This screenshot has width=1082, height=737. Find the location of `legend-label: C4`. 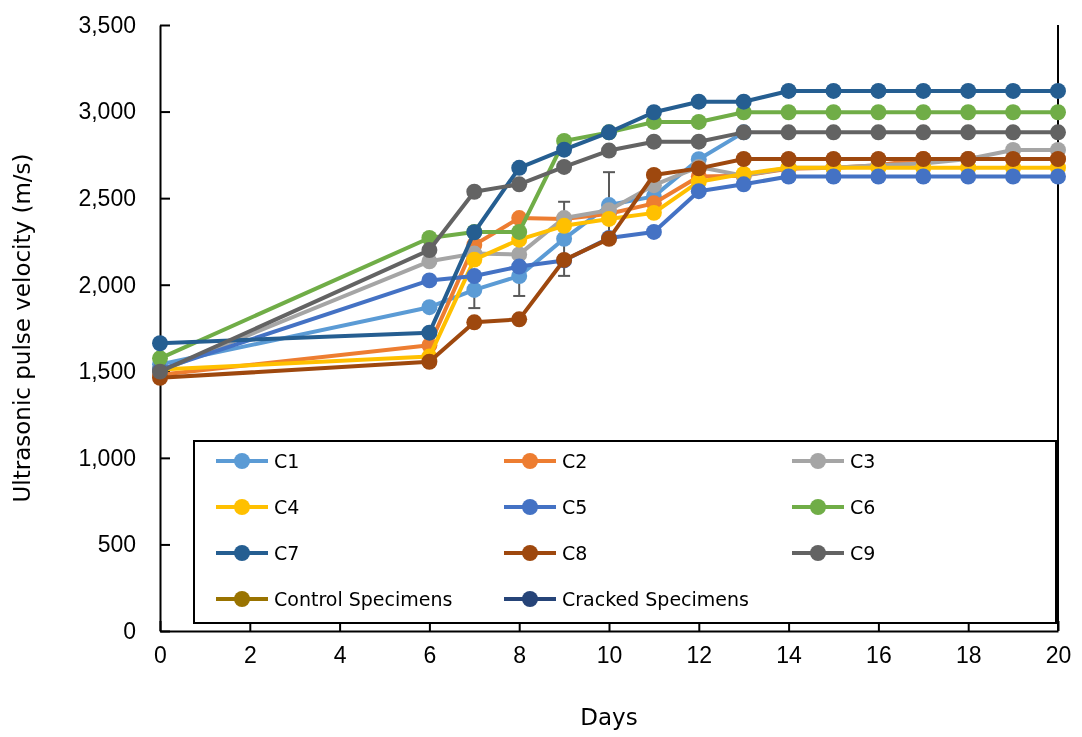

legend-label: C4 is located at coordinates (287, 507).